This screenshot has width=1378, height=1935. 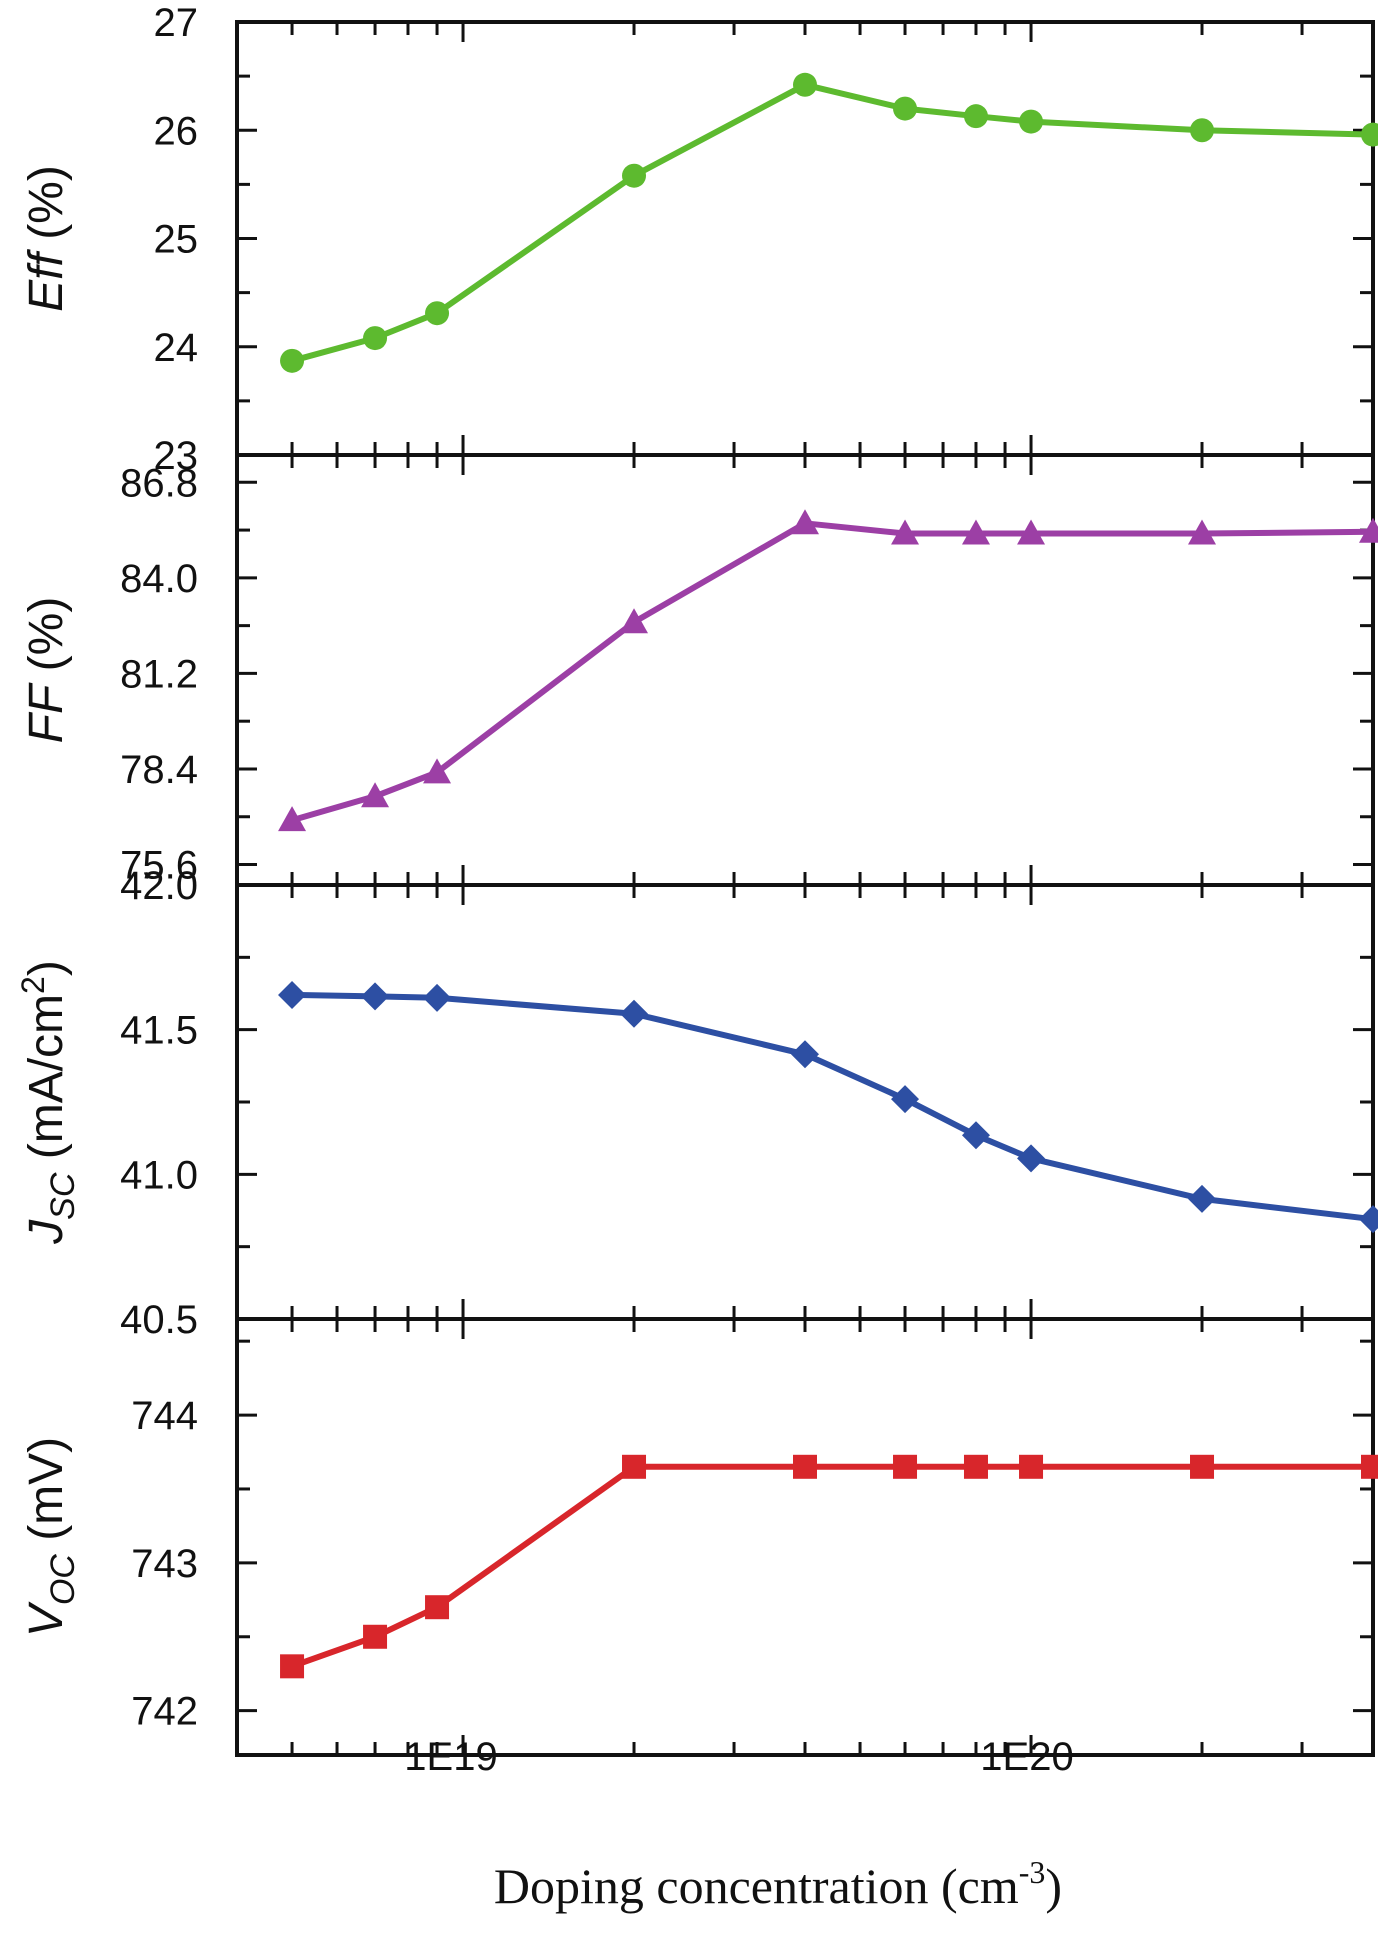 I want to click on series-line-eff, so click(x=832, y=222).